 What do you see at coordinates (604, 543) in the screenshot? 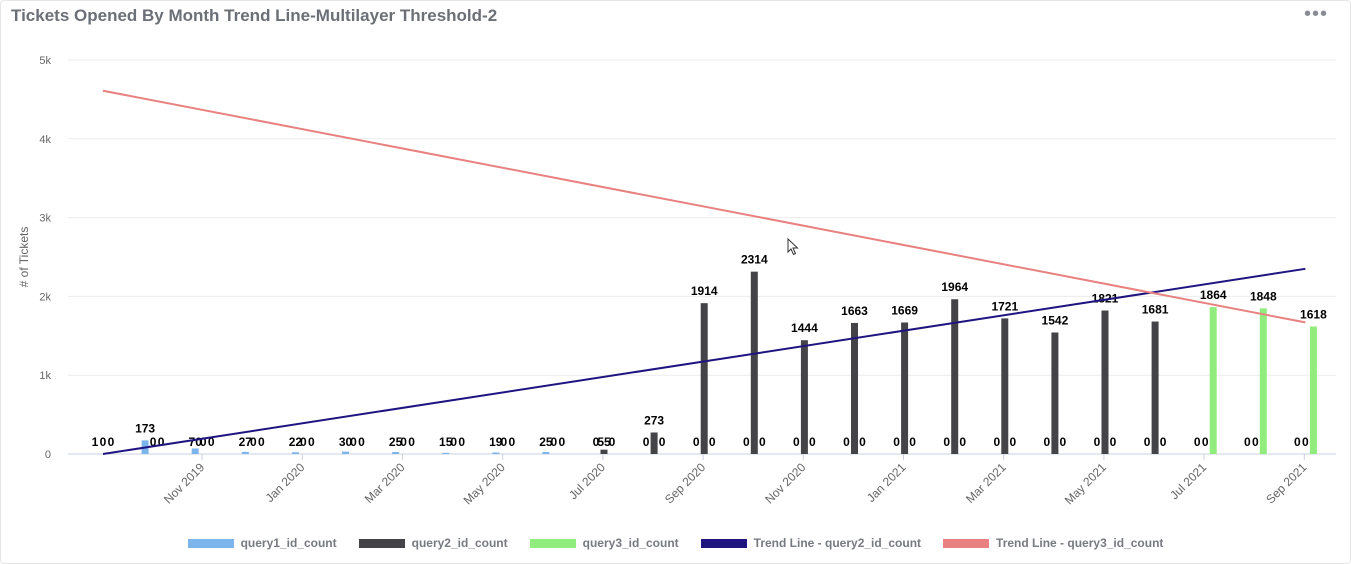
I see `legend-item: query3_id_count` at bounding box center [604, 543].